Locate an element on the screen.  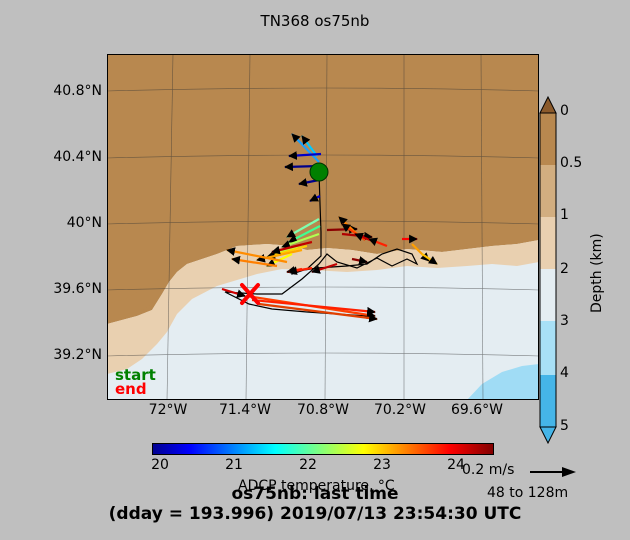
caption-timestamp: (dday = 193.996) 2019/07/13 23:54:30 UTC is located at coordinates (315, 514).